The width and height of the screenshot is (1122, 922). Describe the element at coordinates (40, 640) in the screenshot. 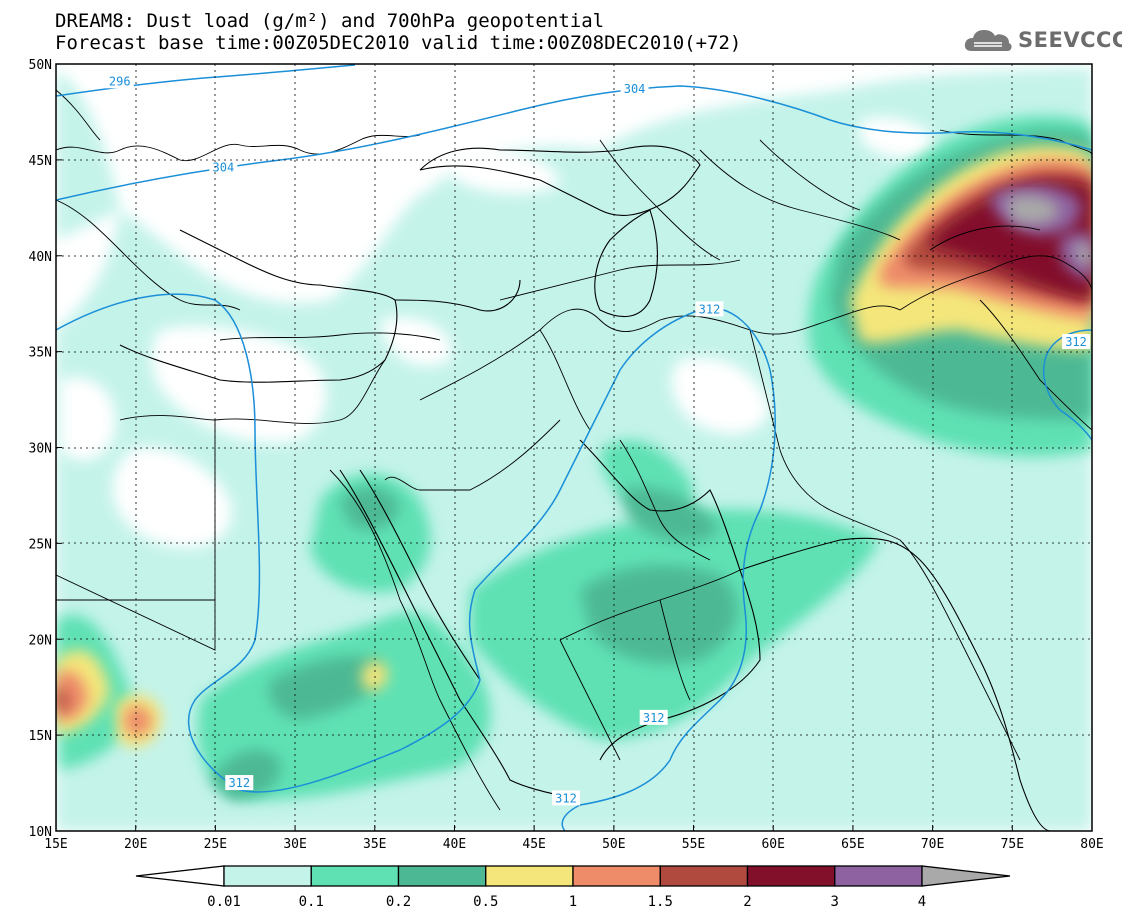

I see `y-tick-label: 20N` at that location.